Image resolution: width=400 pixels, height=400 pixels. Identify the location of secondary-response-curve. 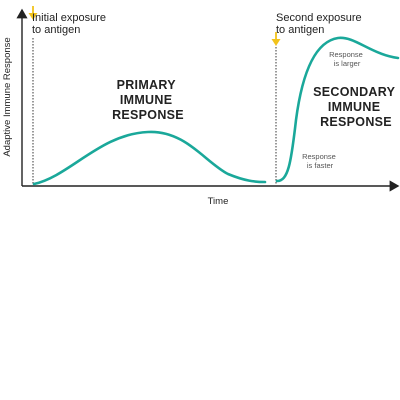
(337, 109).